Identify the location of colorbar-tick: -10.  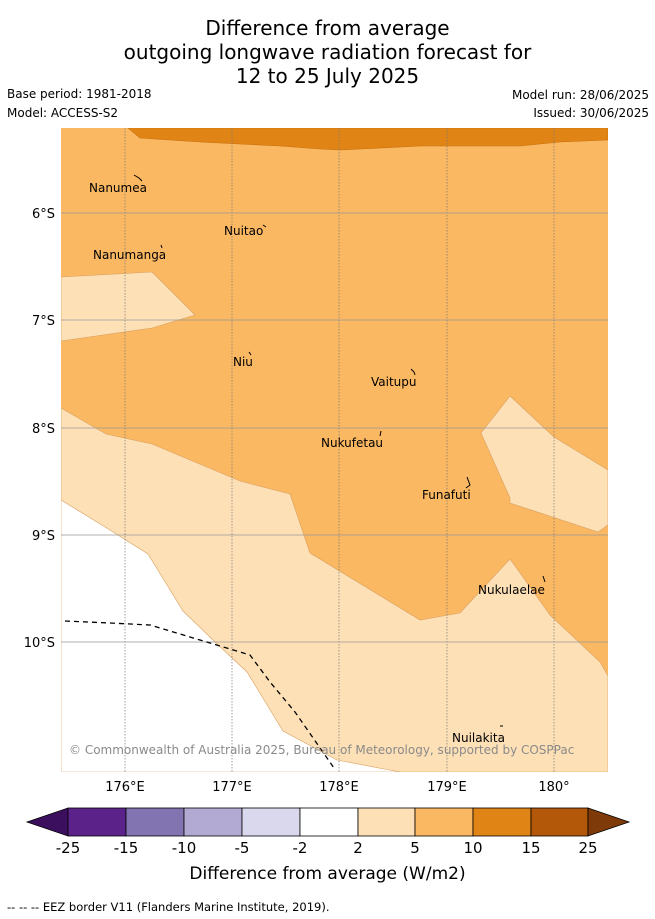
(184, 848).